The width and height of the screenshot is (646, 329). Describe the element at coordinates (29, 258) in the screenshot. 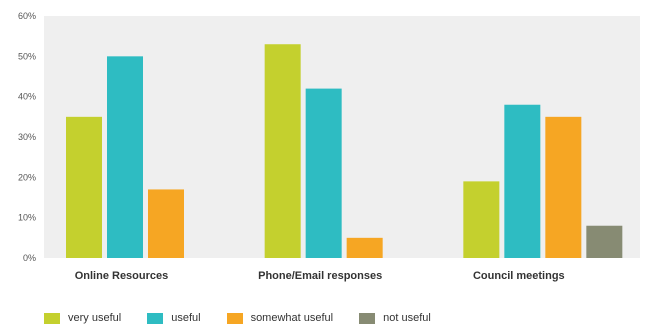

I see `y-tick-label: 0%` at that location.